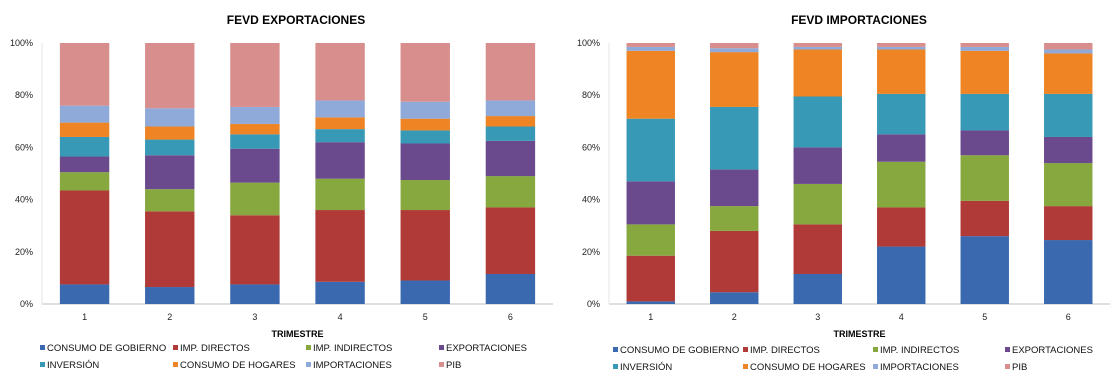 This screenshot has width=1117, height=376. Describe the element at coordinates (24, 200) in the screenshot. I see `y-tick-label: 40%` at that location.